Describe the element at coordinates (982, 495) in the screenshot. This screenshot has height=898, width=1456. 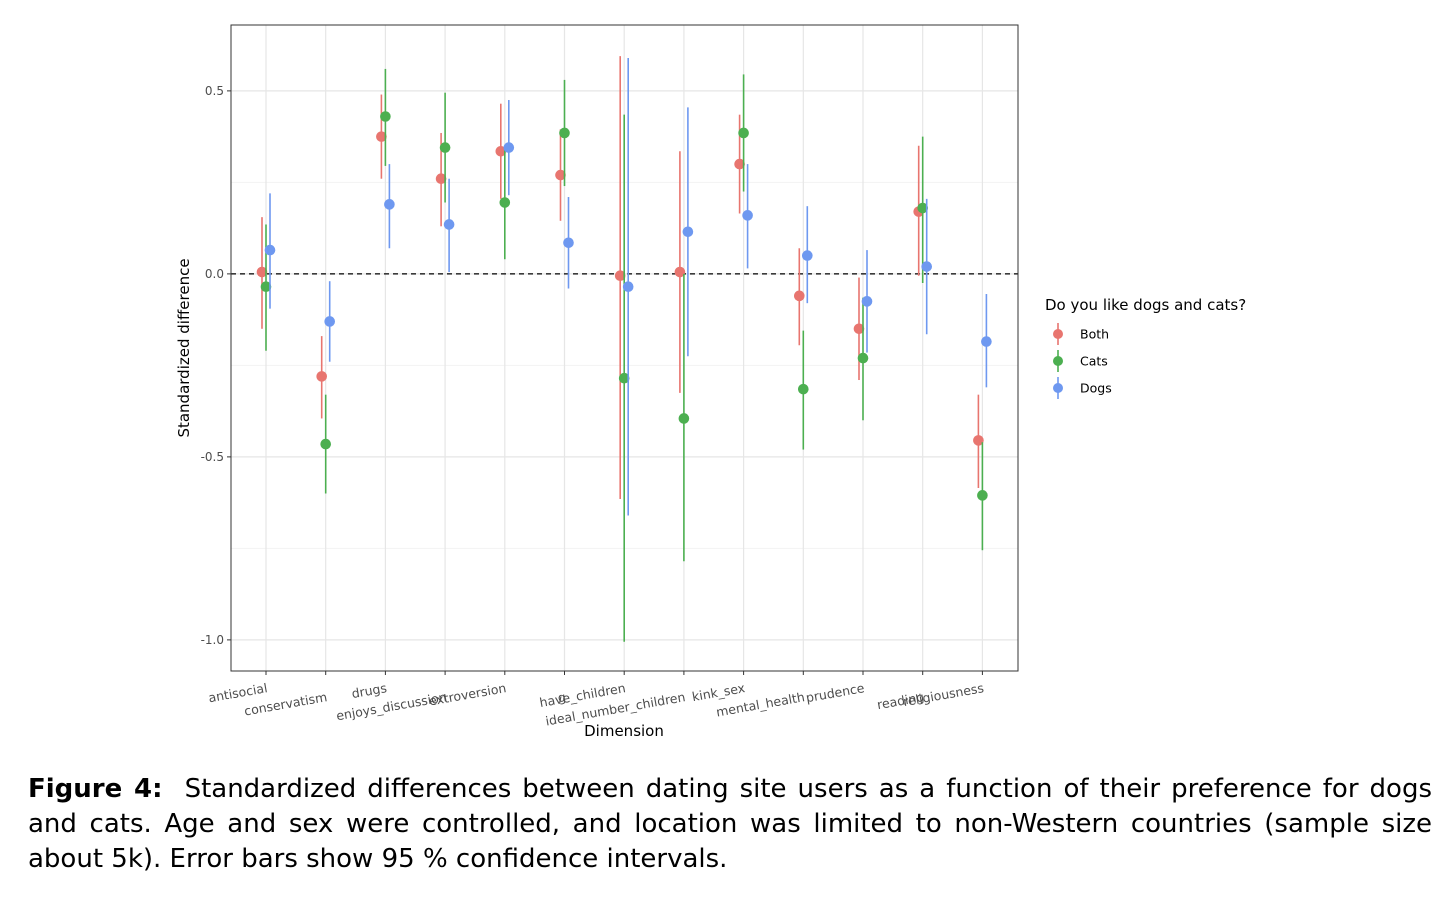
I see `point-cats-religiousness` at that location.